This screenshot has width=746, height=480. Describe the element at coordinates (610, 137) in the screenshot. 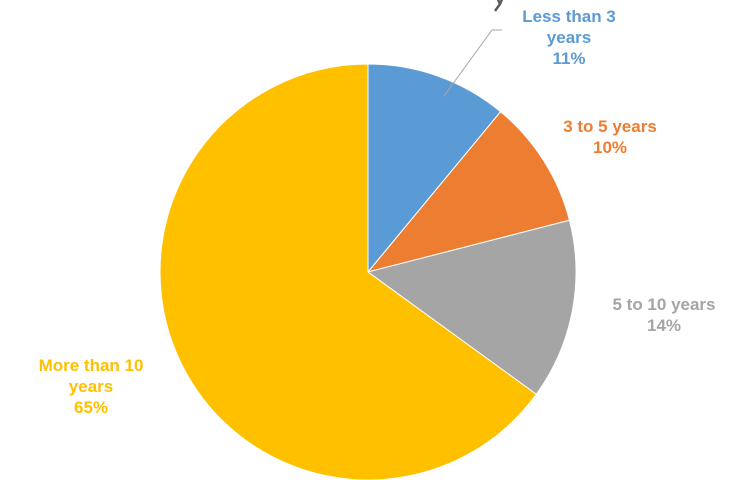

I see `data-label-3-to-5-years: 3 to 5 years 10%` at that location.